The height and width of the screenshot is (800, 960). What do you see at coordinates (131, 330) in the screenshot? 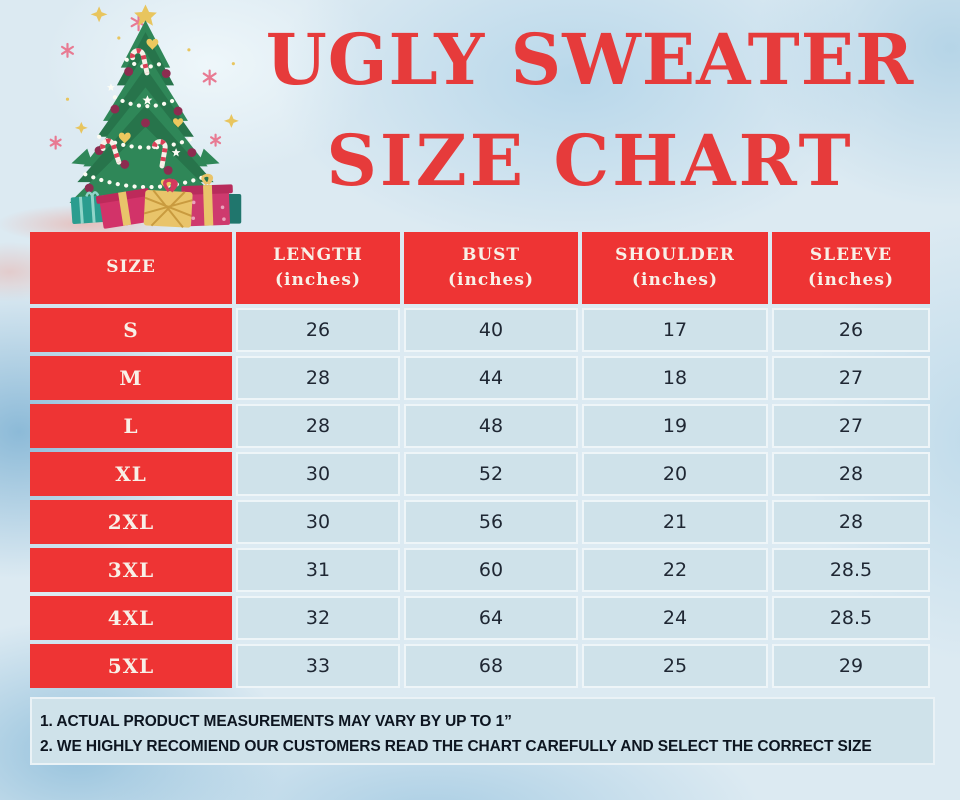
I see `row-size-label-s: S` at bounding box center [131, 330].